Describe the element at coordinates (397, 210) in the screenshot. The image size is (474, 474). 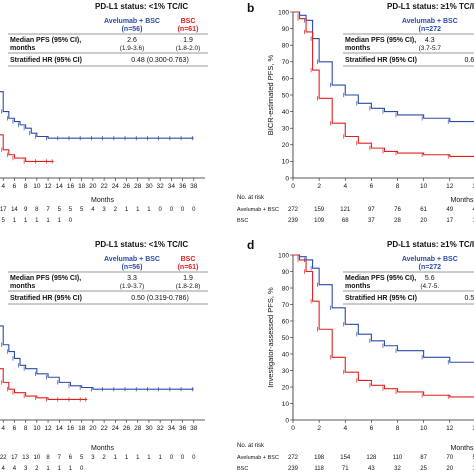
I see `risk-value: 76` at that location.